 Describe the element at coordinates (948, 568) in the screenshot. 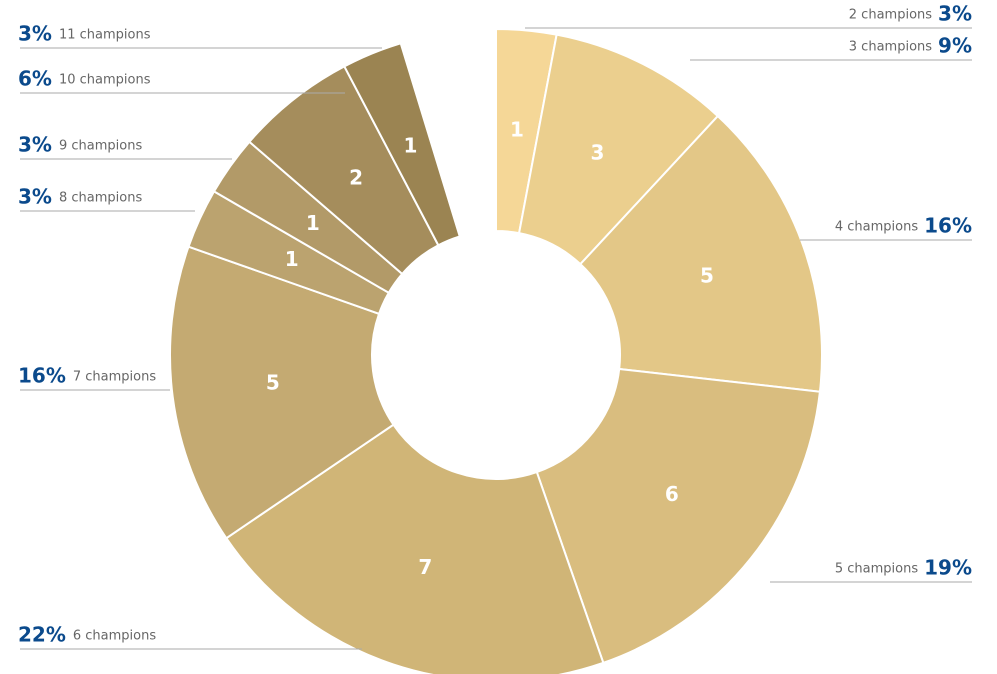

I see `percent-label: 19%` at that location.